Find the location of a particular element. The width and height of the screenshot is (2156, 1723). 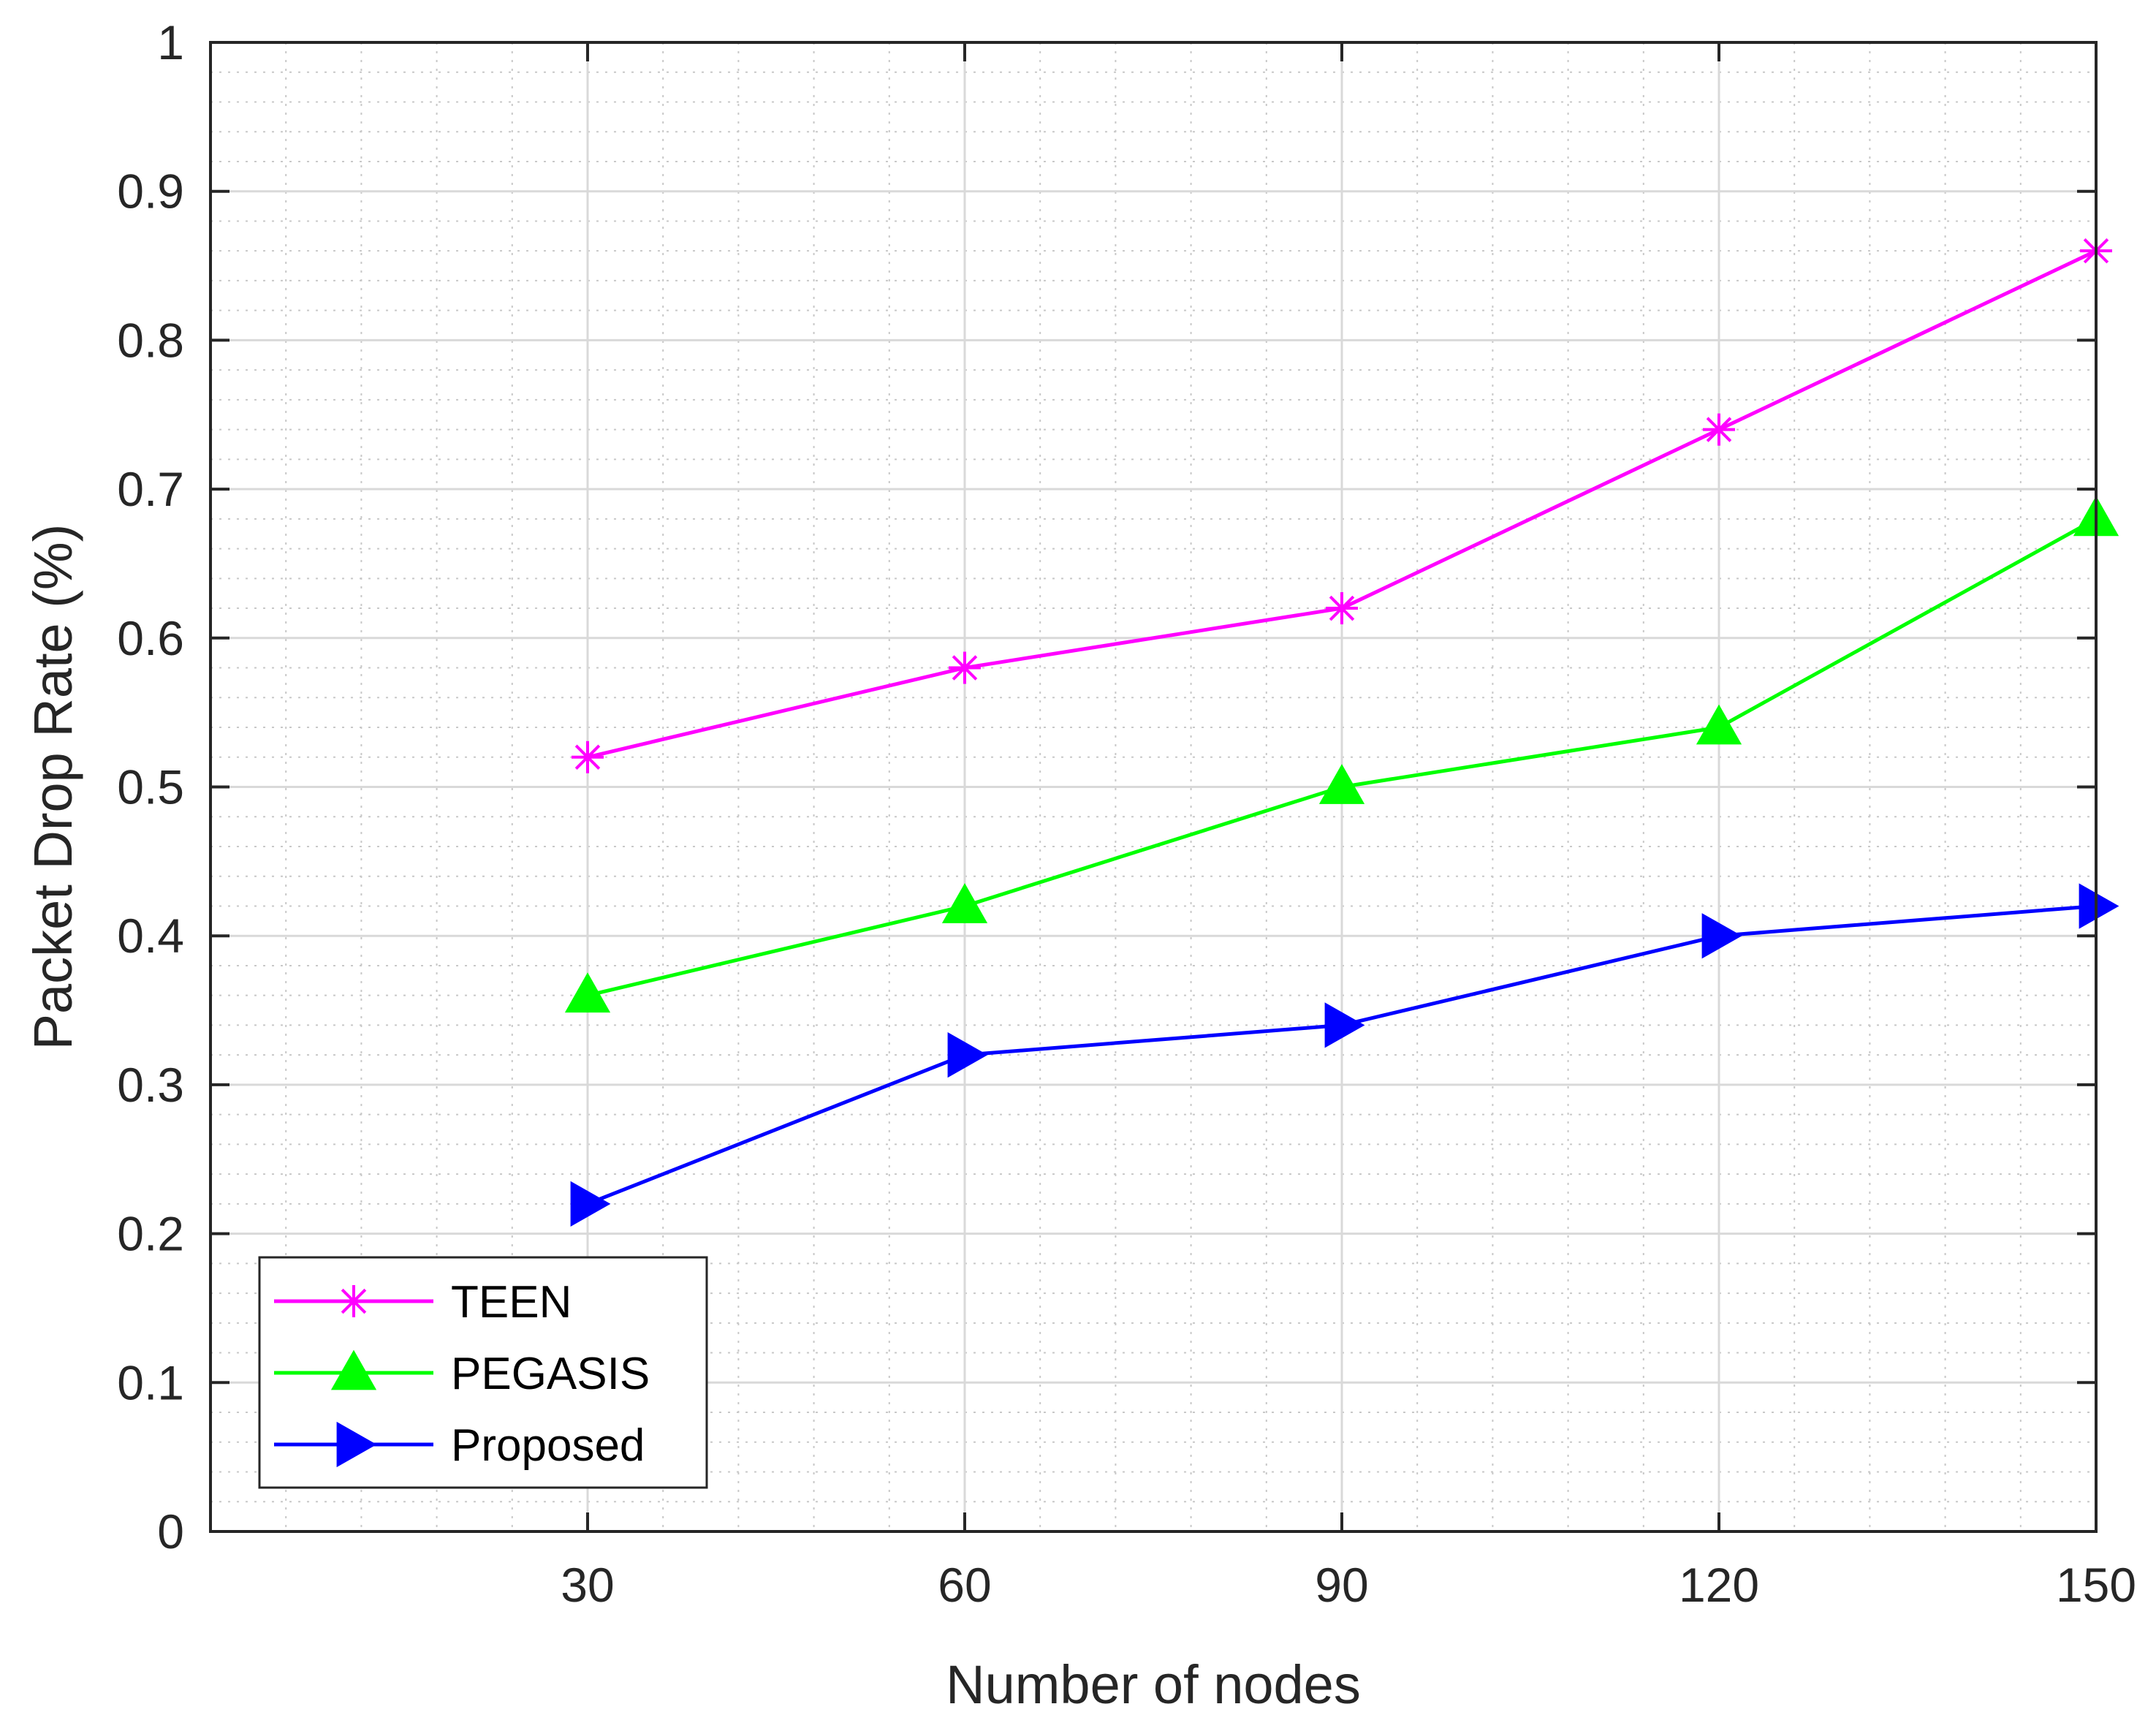

x-axis-label: Number of nodes is located at coordinates (1154, 1684).